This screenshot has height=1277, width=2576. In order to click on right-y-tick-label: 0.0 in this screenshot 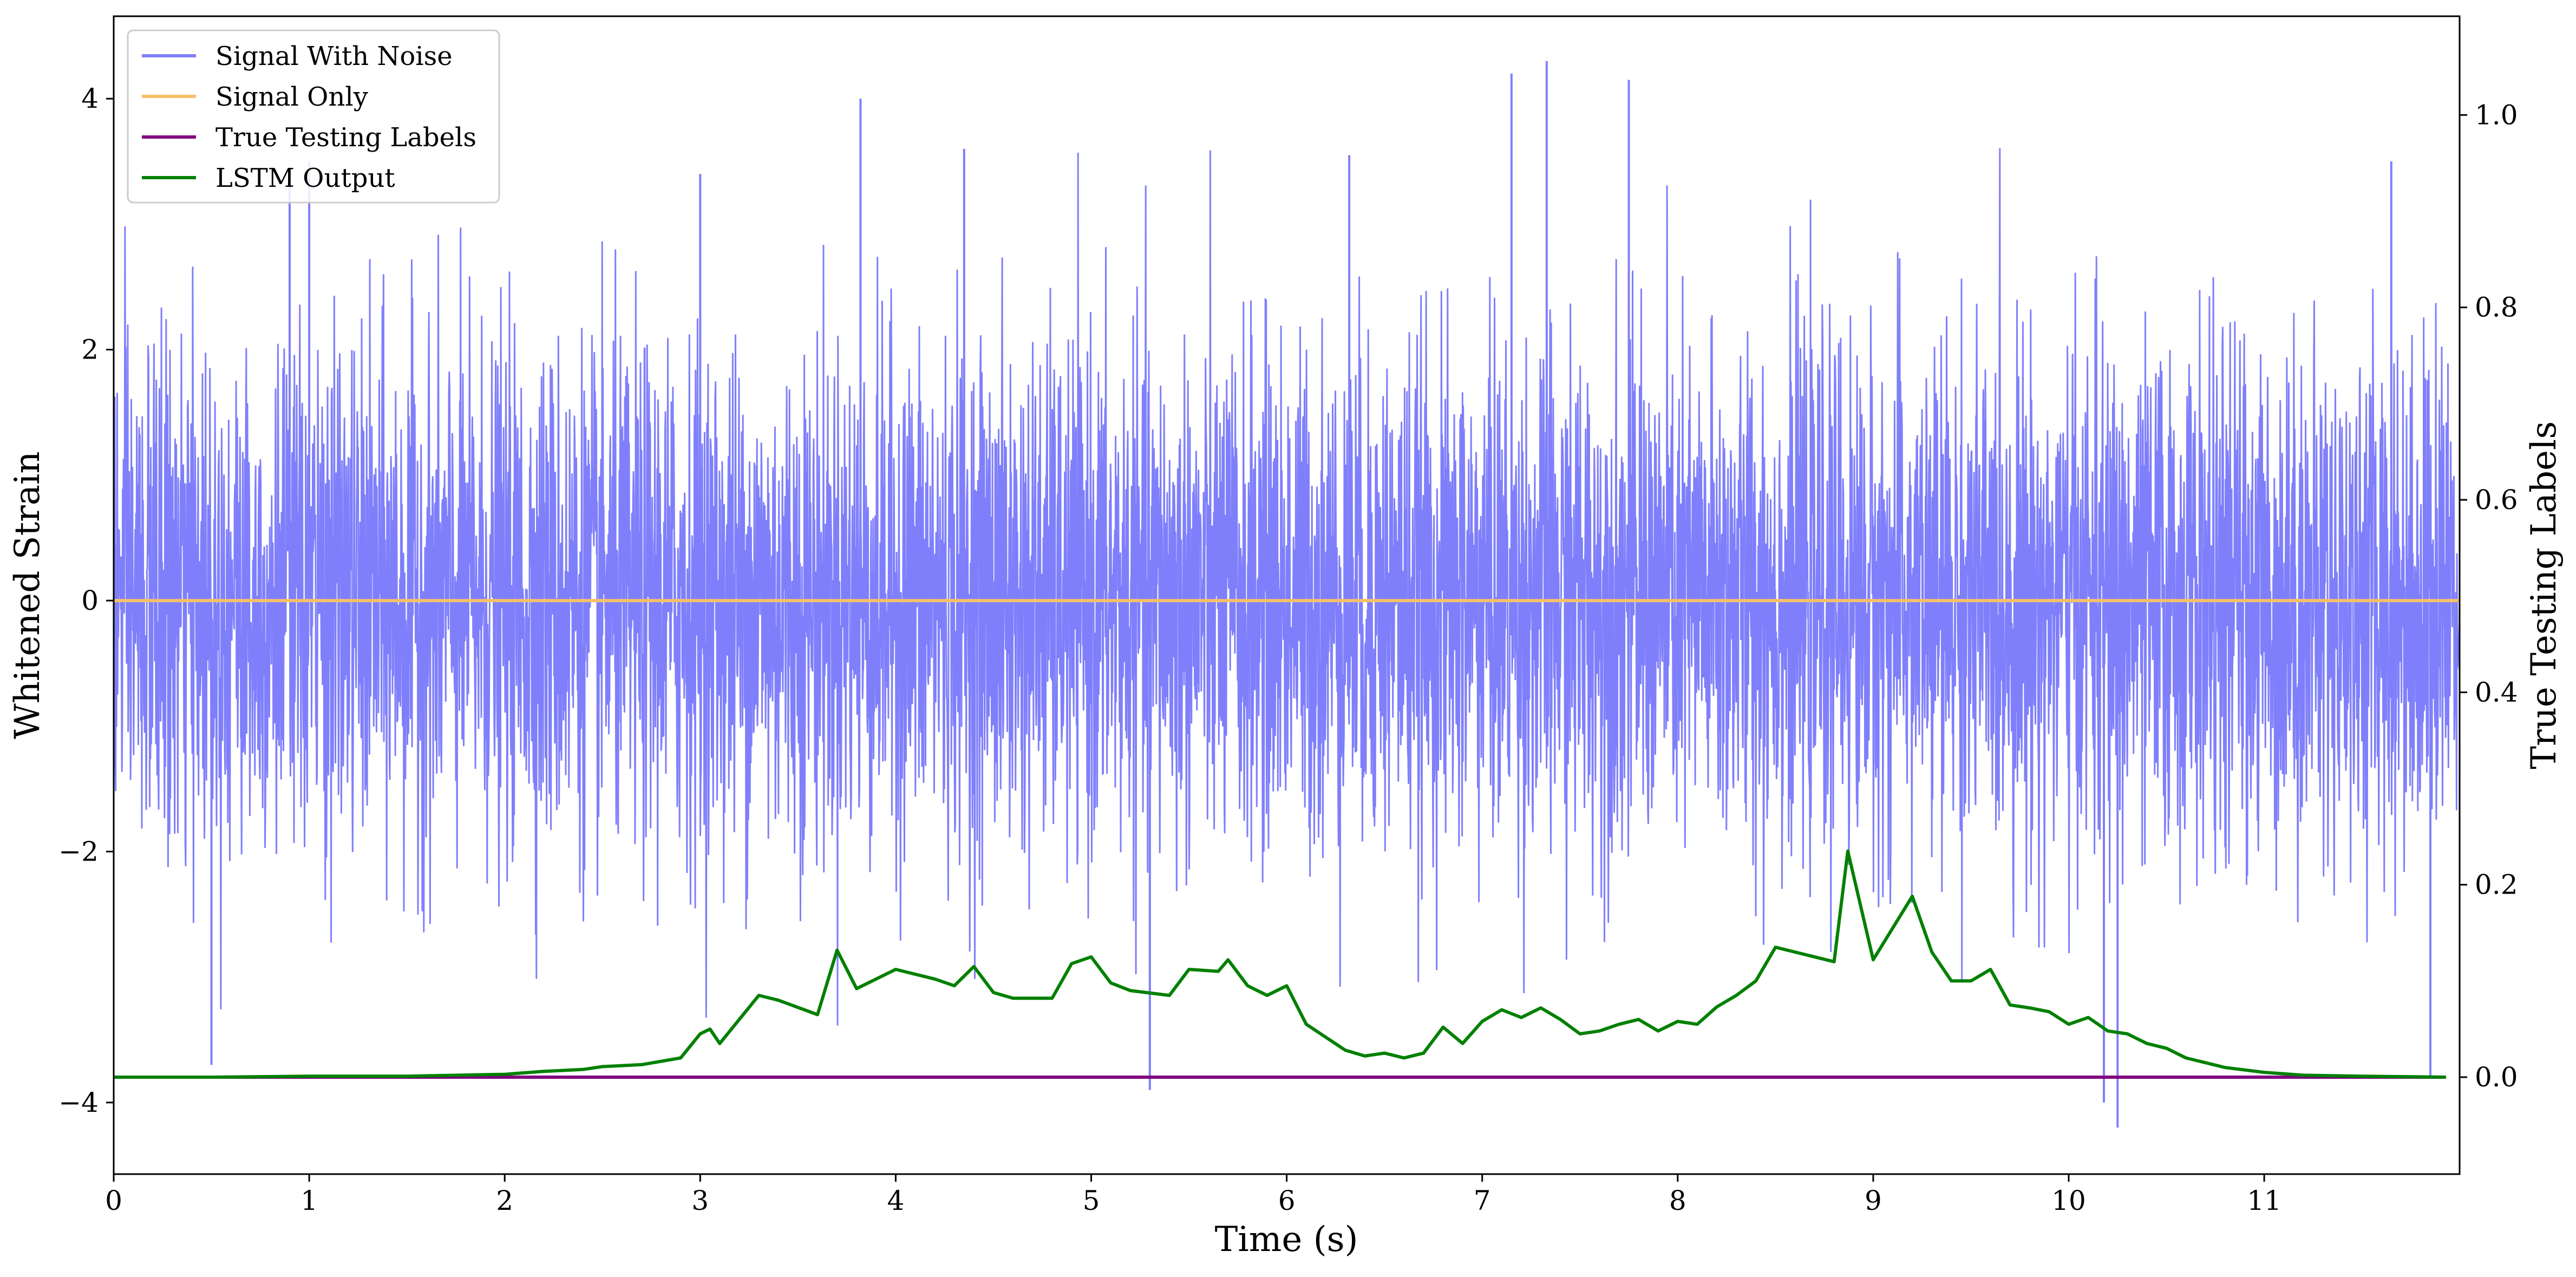, I will do `click(2496, 1077)`.